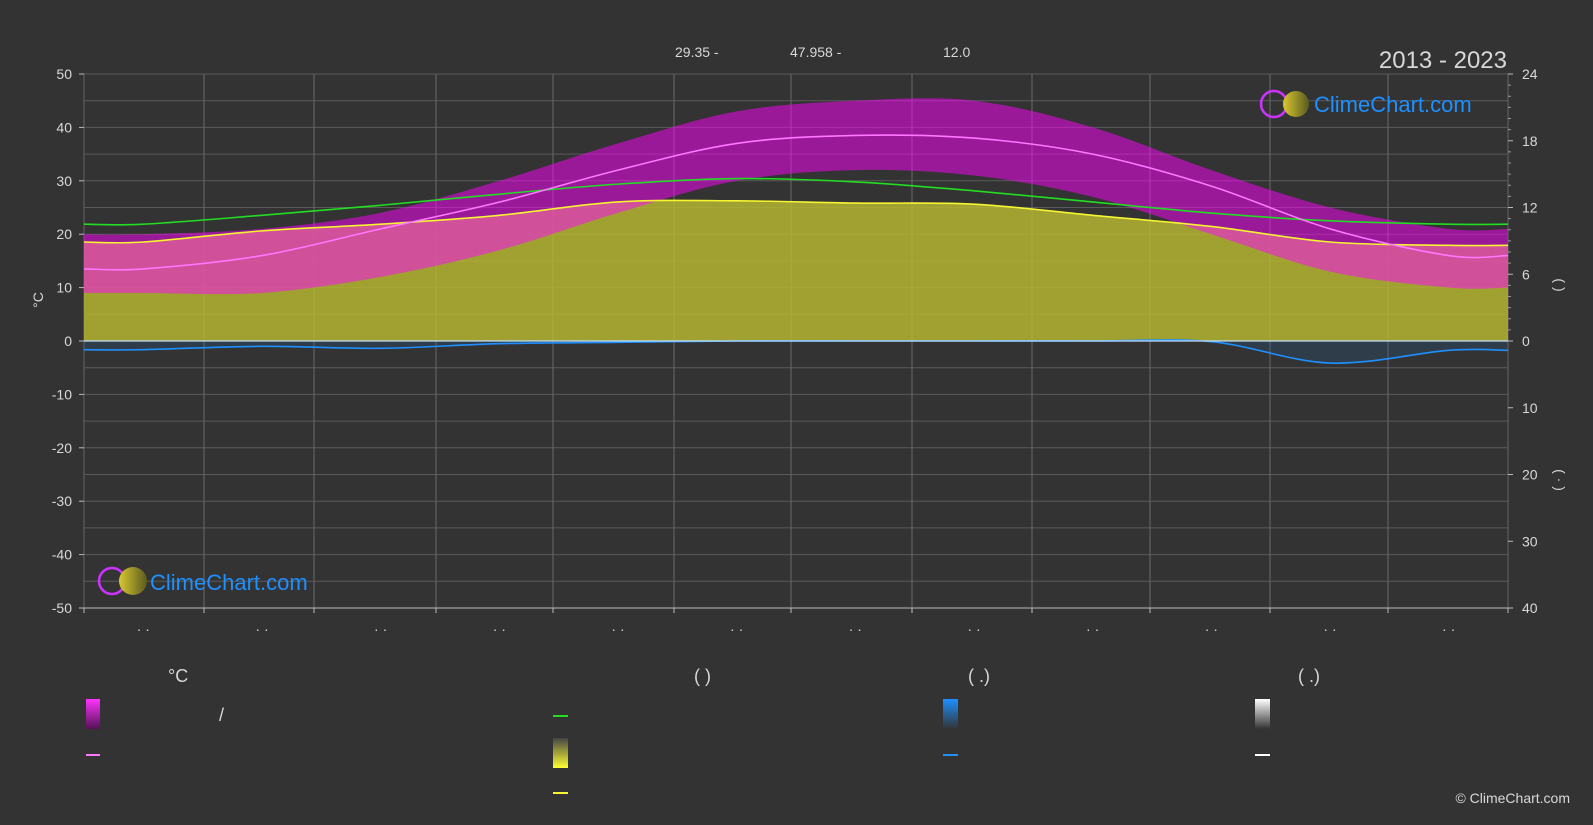 The image size is (1593, 825). What do you see at coordinates (1560, 480) in the screenshot?
I see `right-axis-bottom-label: ( · )` at bounding box center [1560, 480].